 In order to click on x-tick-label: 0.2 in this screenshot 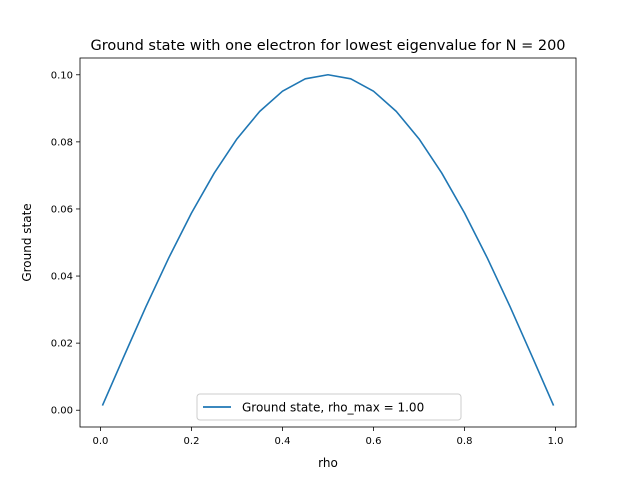, I will do `click(192, 441)`.